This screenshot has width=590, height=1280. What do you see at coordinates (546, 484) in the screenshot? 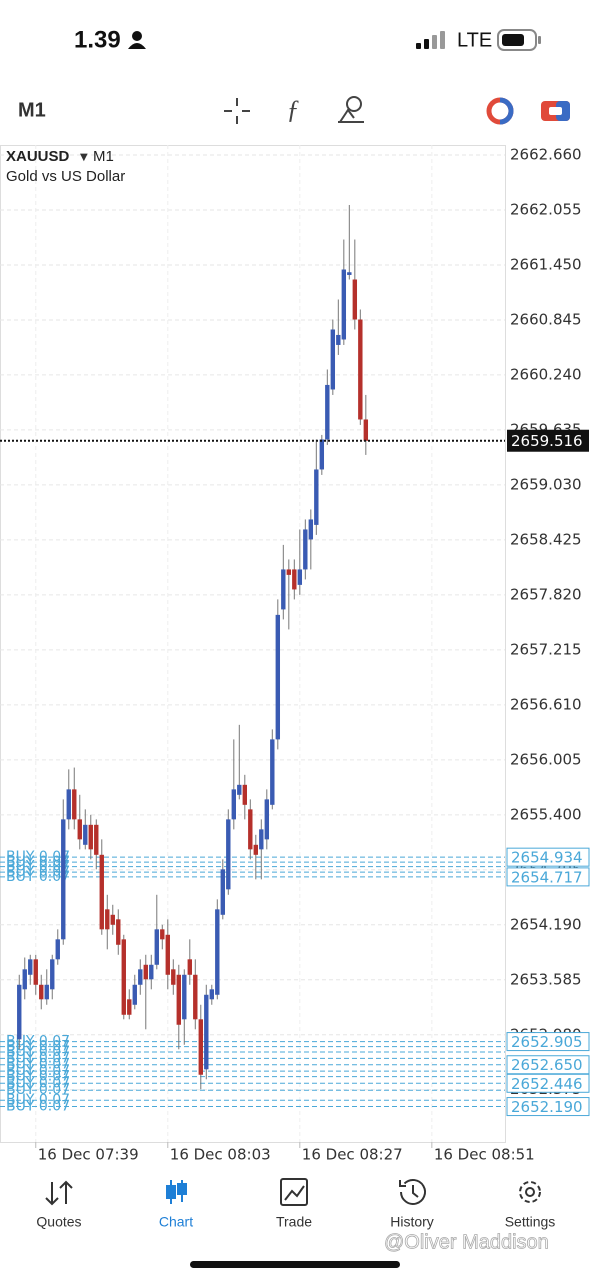
I see `y-tick-label: 2659.030` at bounding box center [546, 484].